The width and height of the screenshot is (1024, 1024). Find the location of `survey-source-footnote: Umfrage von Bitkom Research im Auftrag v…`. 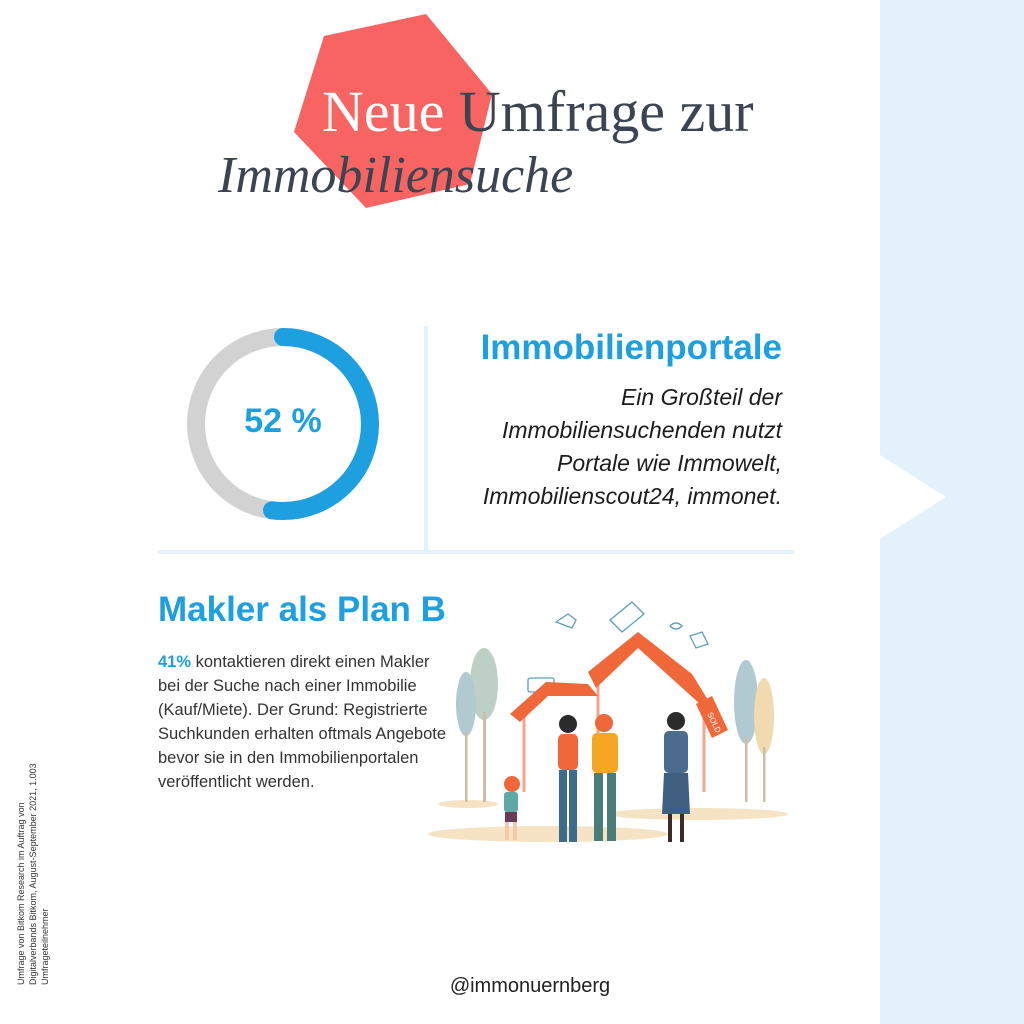

survey-source-footnote: Umfrage von Bitkom Research im Auftrag v… is located at coordinates (33, 874).